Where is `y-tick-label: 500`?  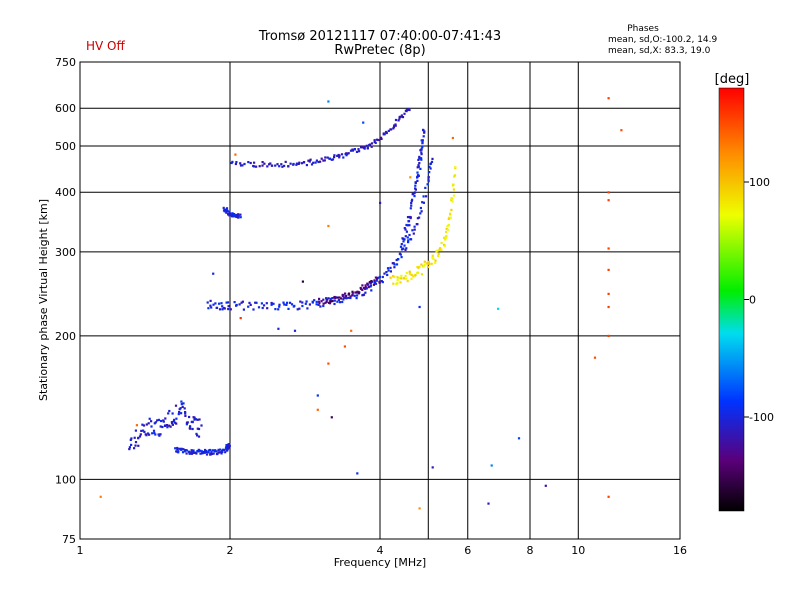
y-tick-label: 500 is located at coordinates (65, 146).